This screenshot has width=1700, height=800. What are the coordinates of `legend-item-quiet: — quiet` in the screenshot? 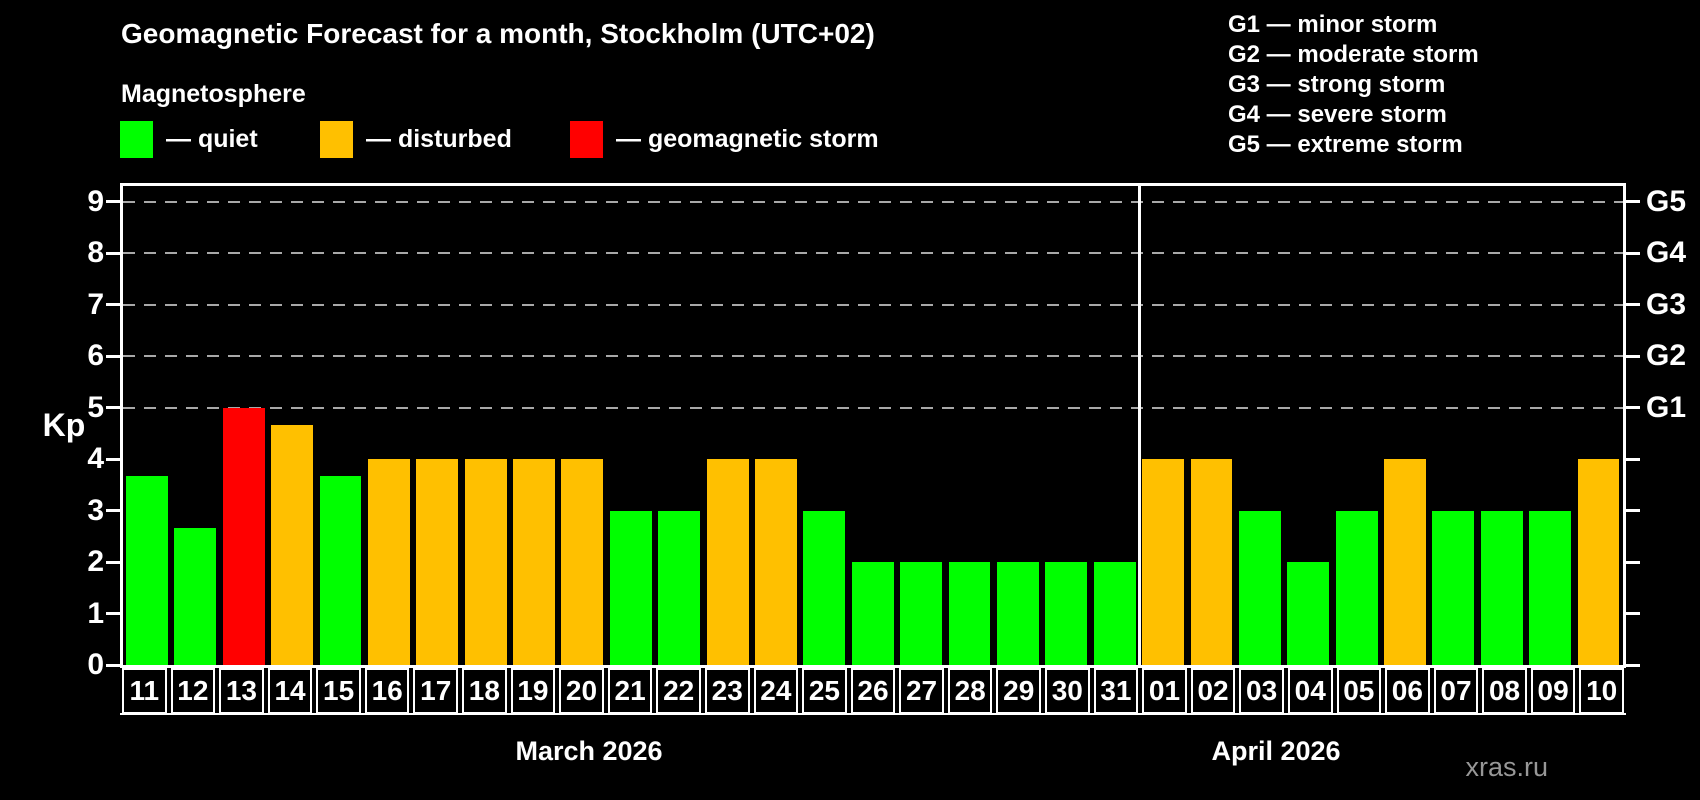 It's located at (189, 139).